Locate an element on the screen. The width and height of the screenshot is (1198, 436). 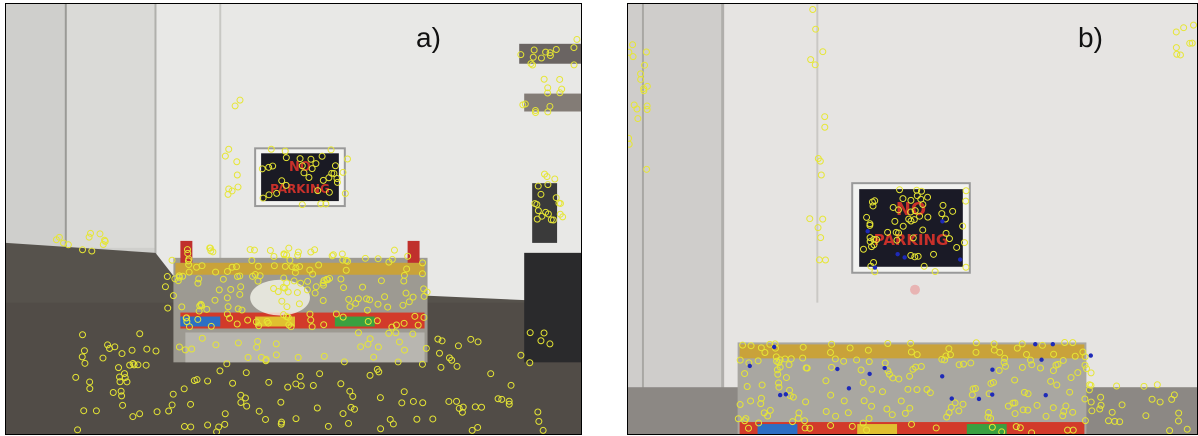
panel-label-a: a) is located at coordinates (428, 37).